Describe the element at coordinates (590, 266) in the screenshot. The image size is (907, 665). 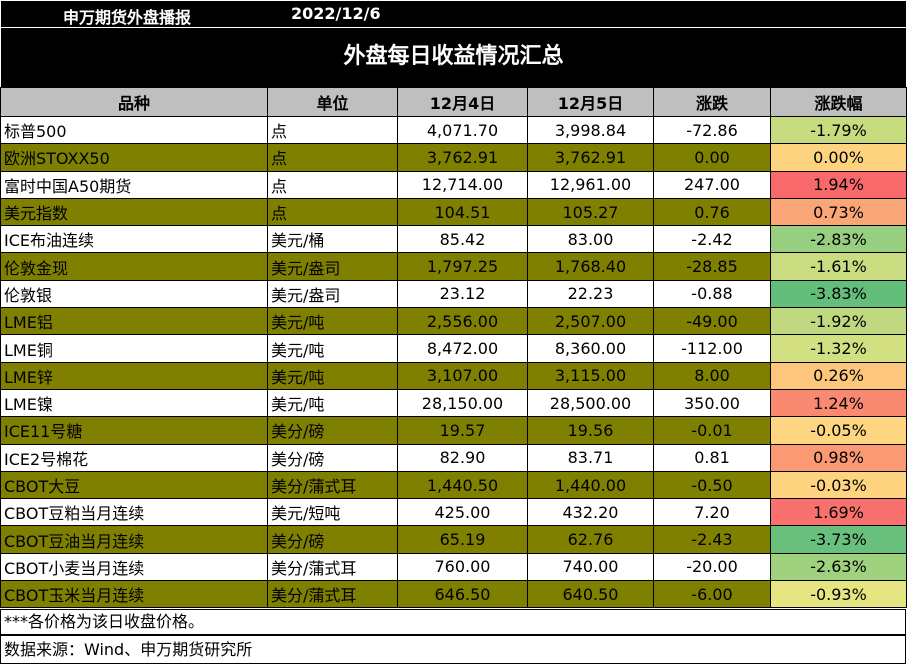
I see `cell-day2: 1,768.40` at that location.